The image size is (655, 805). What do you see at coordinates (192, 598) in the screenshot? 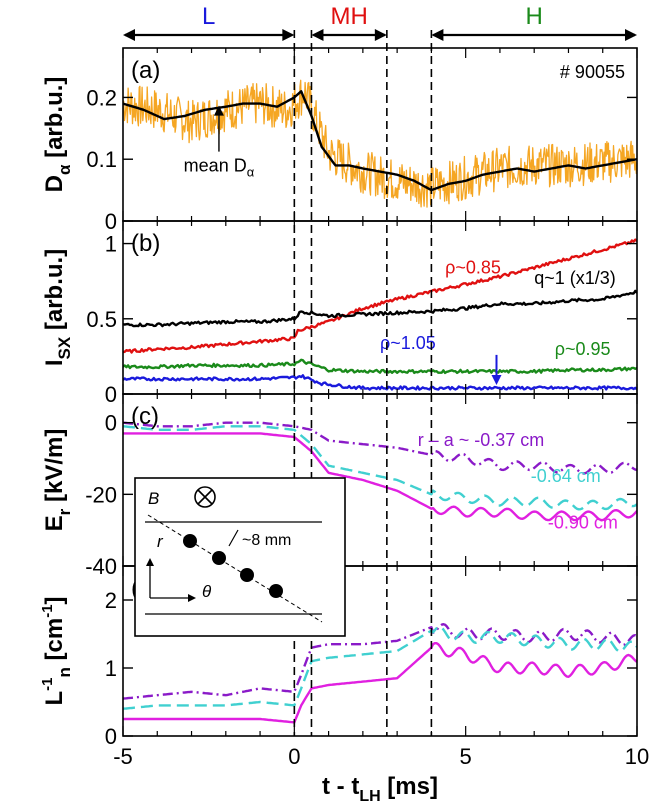
I see `theta-axis-arrow-icon` at bounding box center [192, 598].